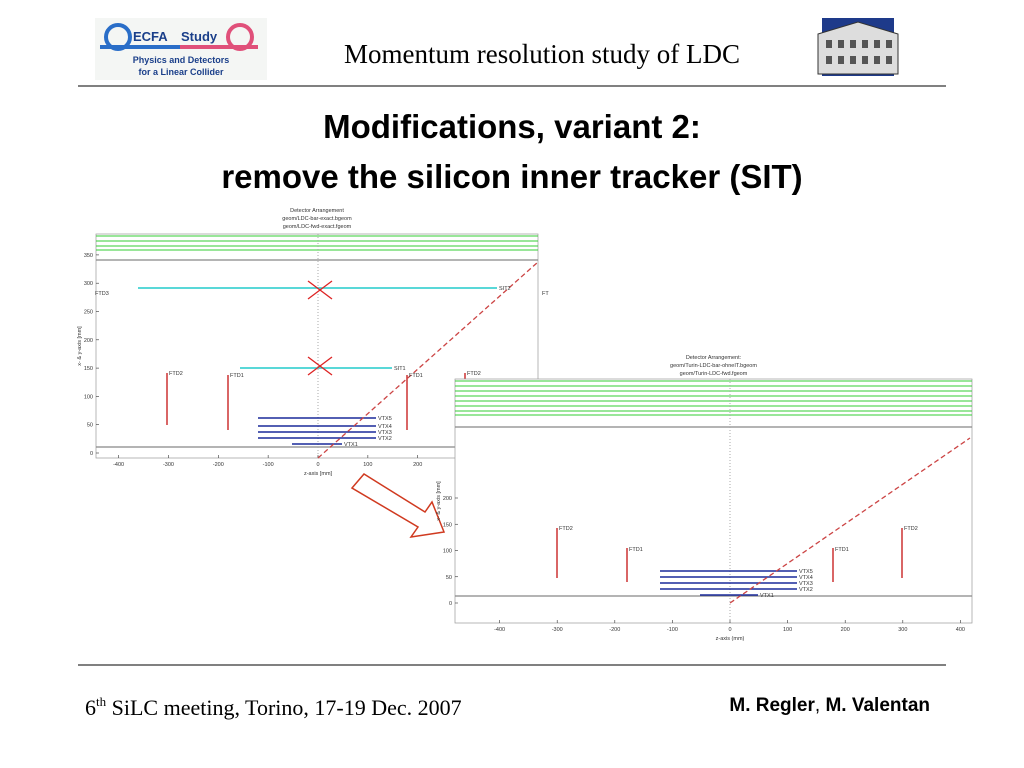  What do you see at coordinates (181, 60) in the screenshot?
I see `logo-line: Physics and Detectors` at bounding box center [181, 60].